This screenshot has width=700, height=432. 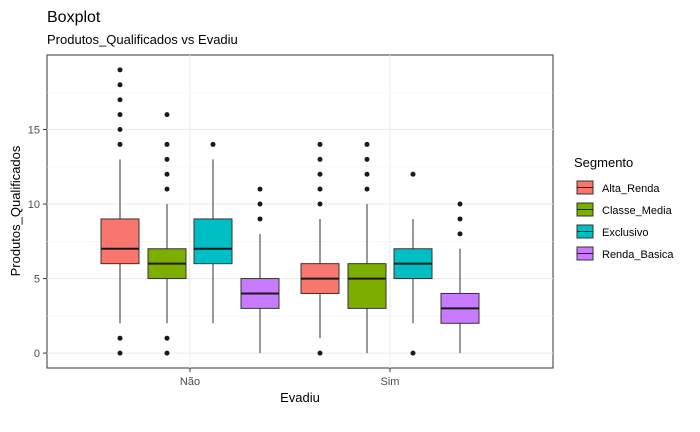 What do you see at coordinates (367, 247) in the screenshot?
I see `box-Classe_Media-Sim` at bounding box center [367, 247].